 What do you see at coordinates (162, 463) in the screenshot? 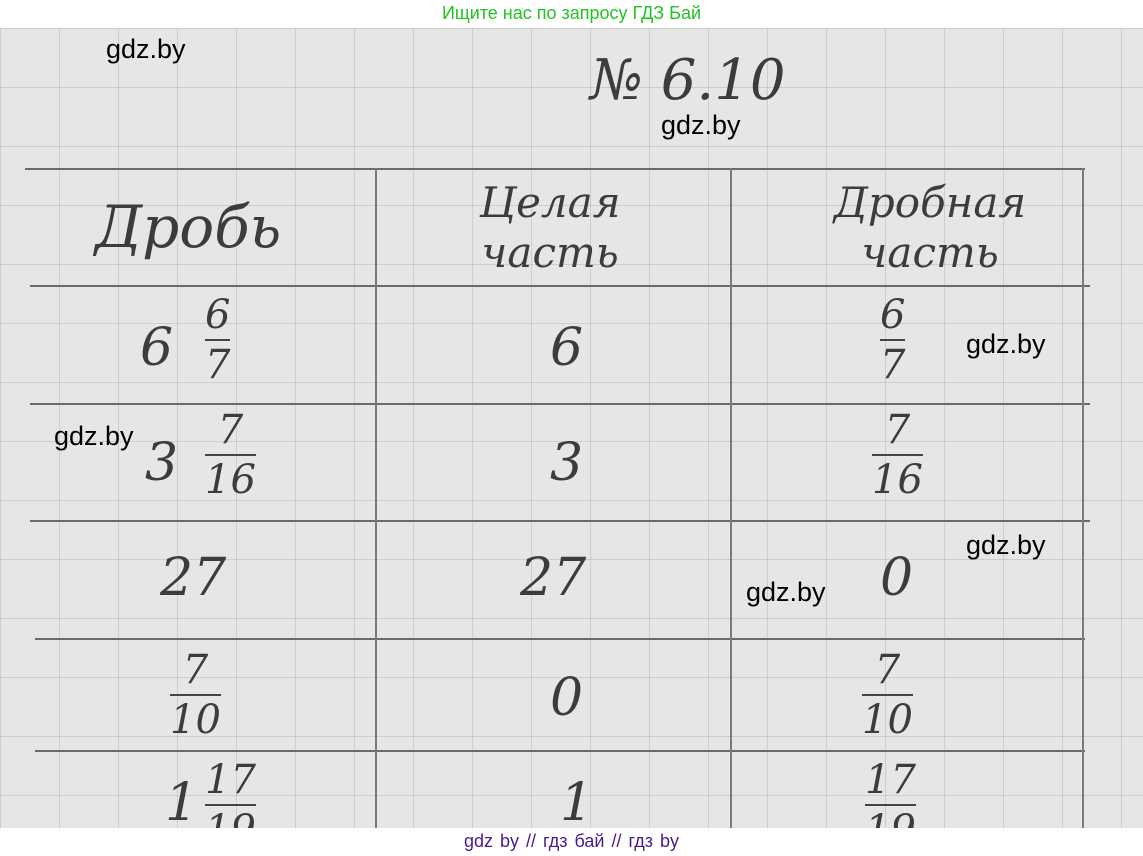
I see `whole-part: 3` at bounding box center [162, 463].